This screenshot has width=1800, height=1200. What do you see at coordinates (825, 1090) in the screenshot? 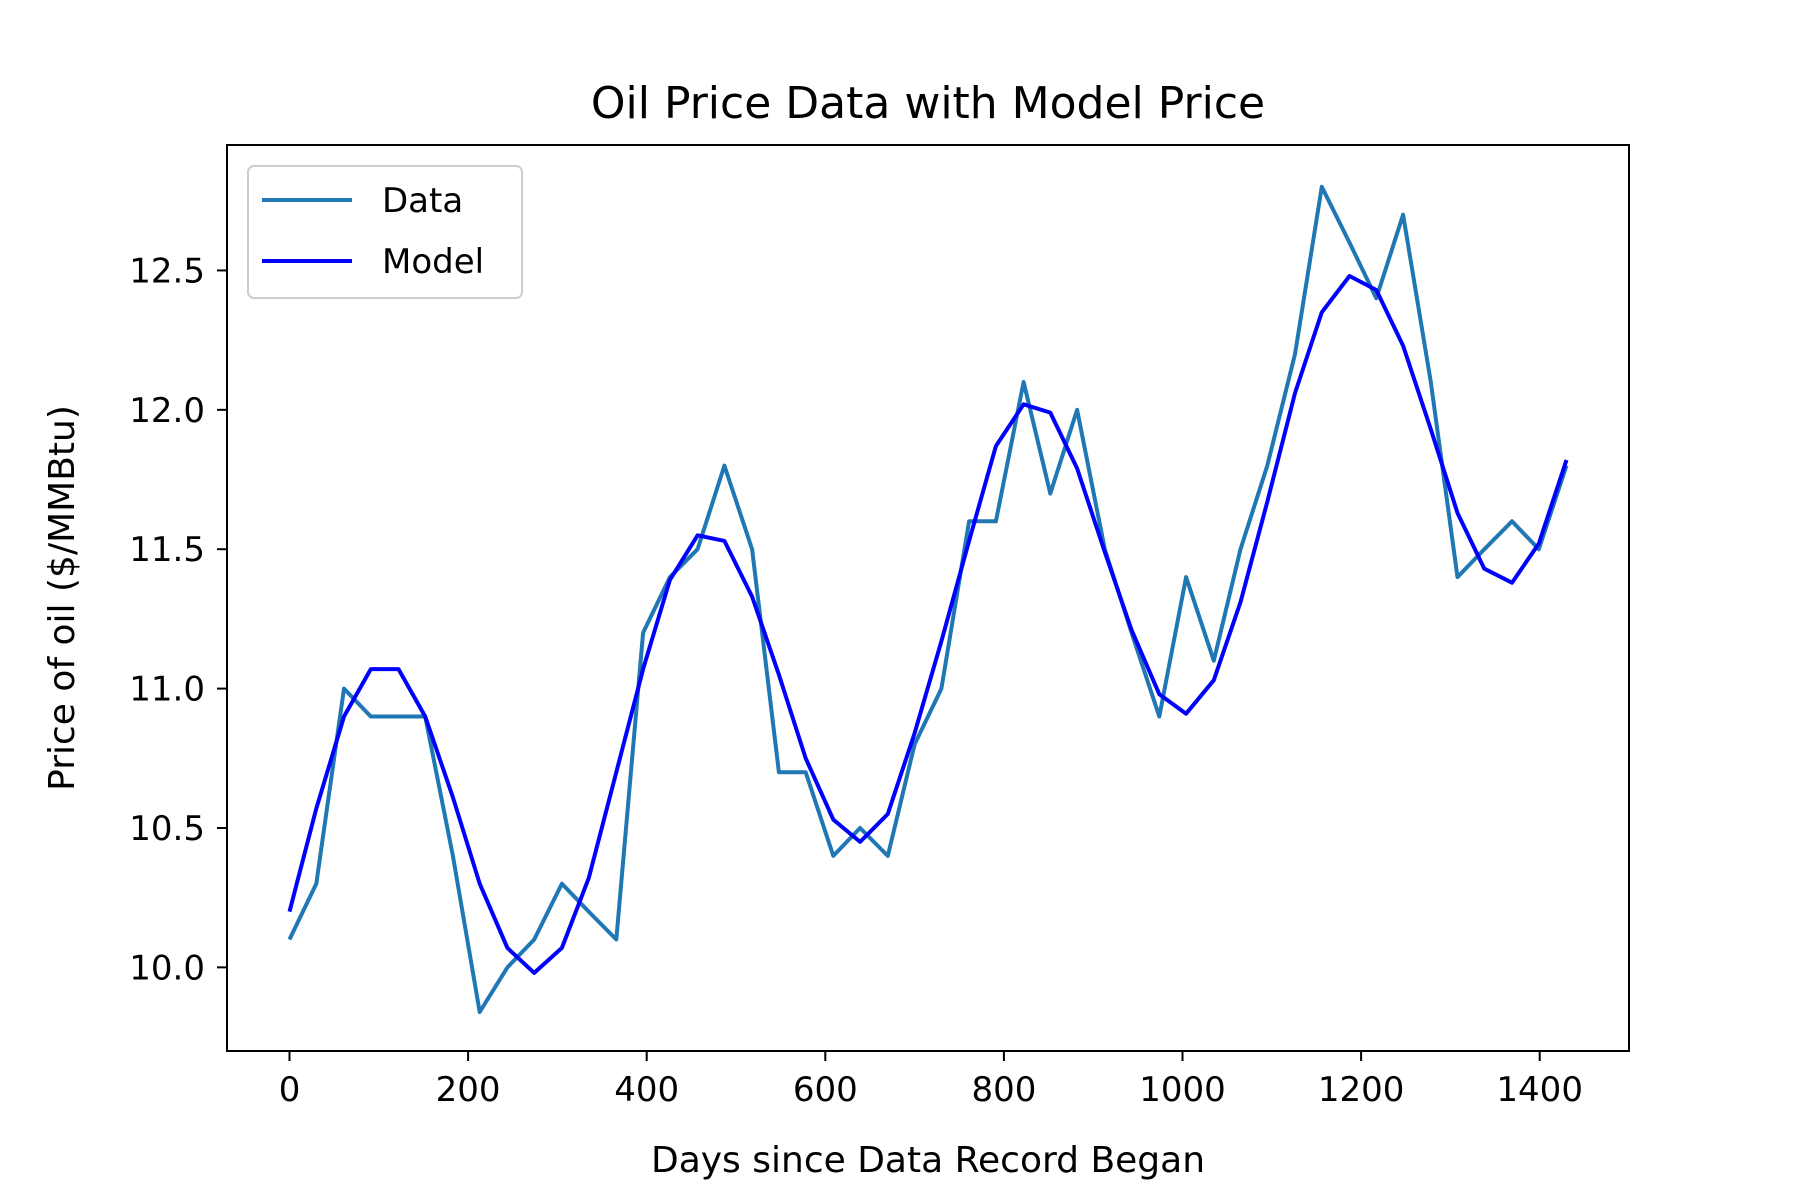
I see `x-tick-label: 600` at bounding box center [825, 1090].